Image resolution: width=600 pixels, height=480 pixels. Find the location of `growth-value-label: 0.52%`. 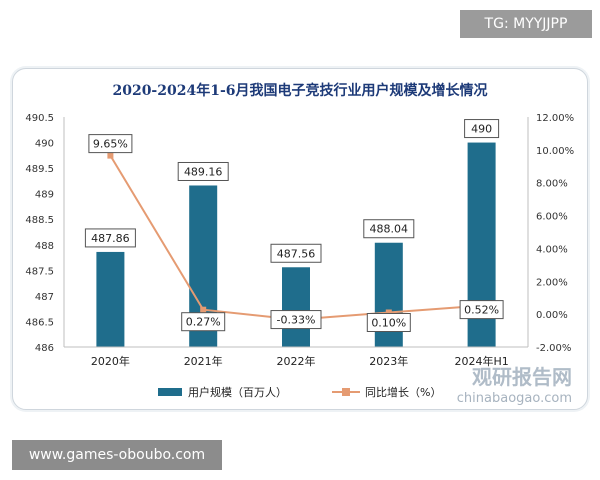

growth-value-label: 0.52% is located at coordinates (481, 310).